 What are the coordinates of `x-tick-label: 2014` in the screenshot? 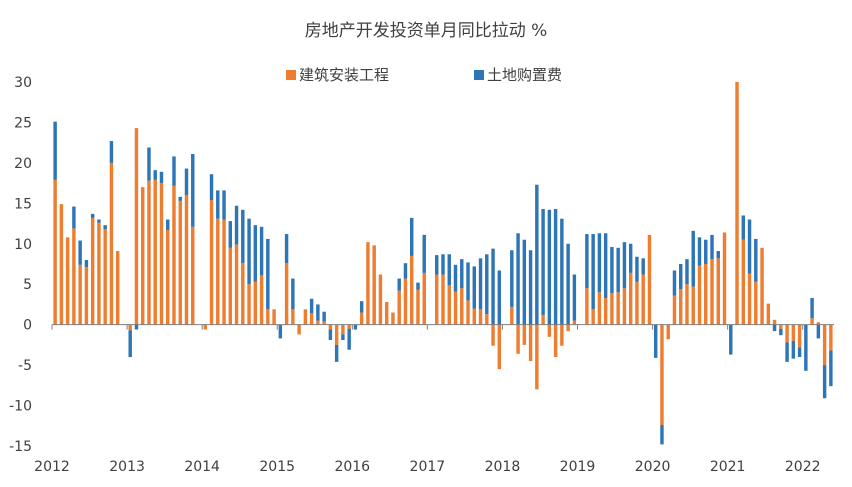 It's located at (202, 467).